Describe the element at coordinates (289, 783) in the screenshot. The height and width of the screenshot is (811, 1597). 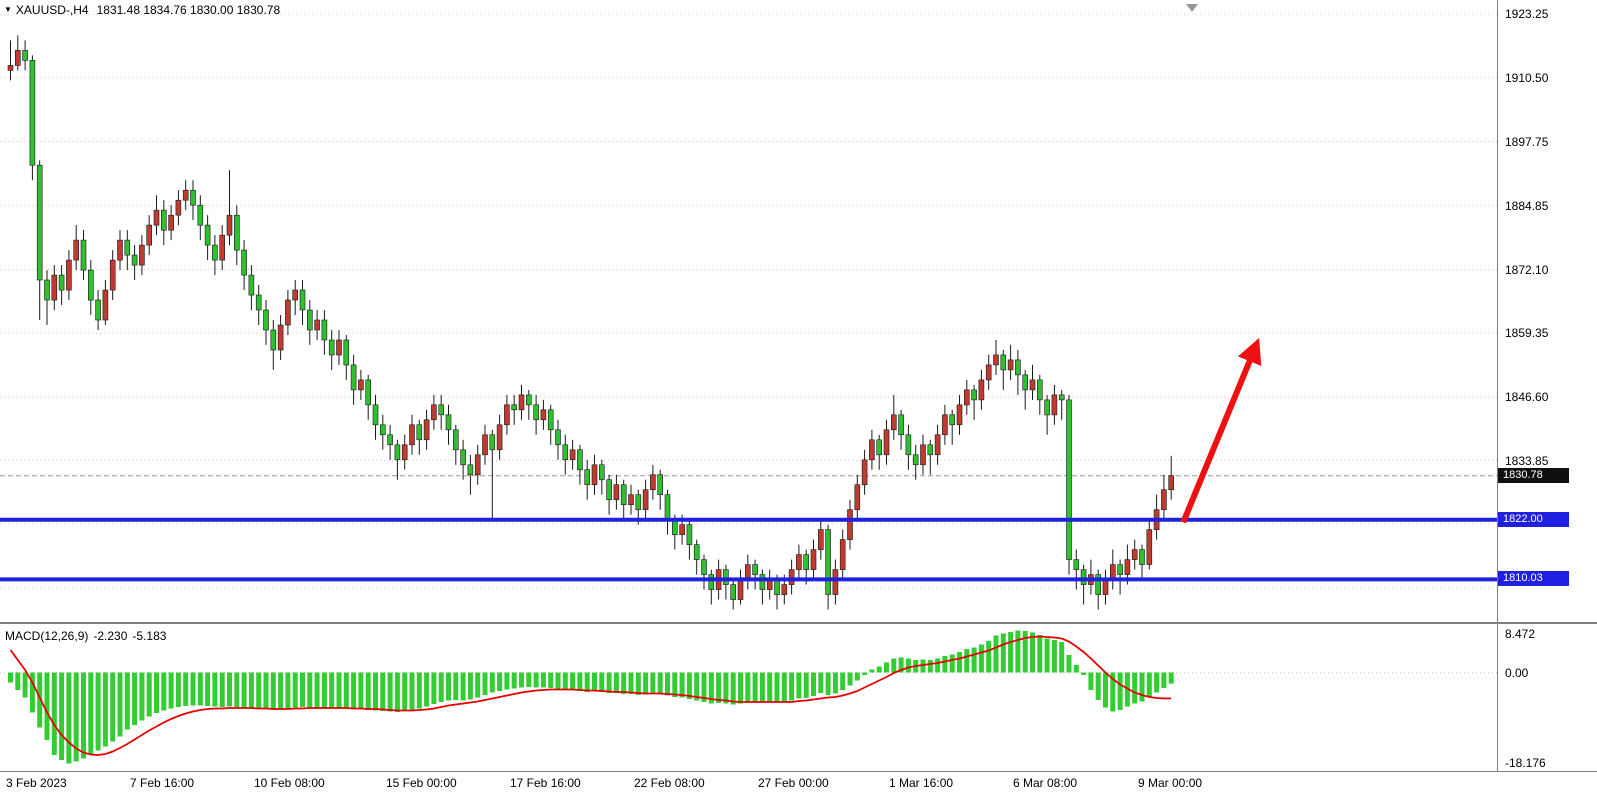
I see `time-axis-label: 10 Feb 08:00` at that location.